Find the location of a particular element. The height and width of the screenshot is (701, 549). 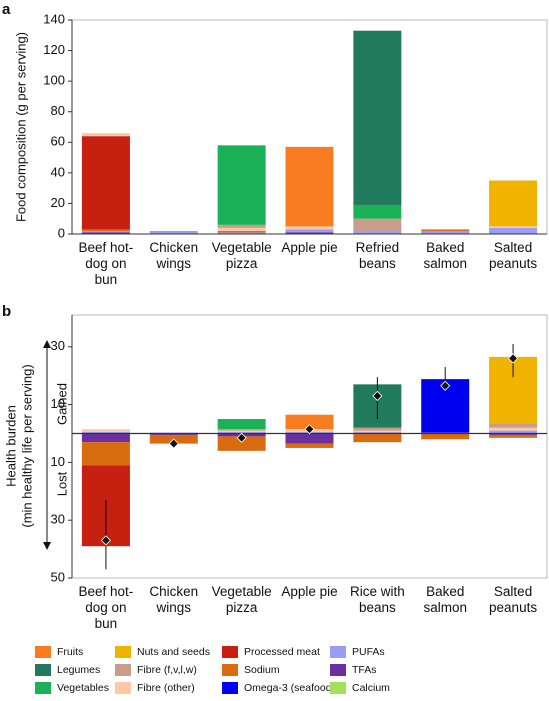

legend-item: Sodium is located at coordinates (251, 670).